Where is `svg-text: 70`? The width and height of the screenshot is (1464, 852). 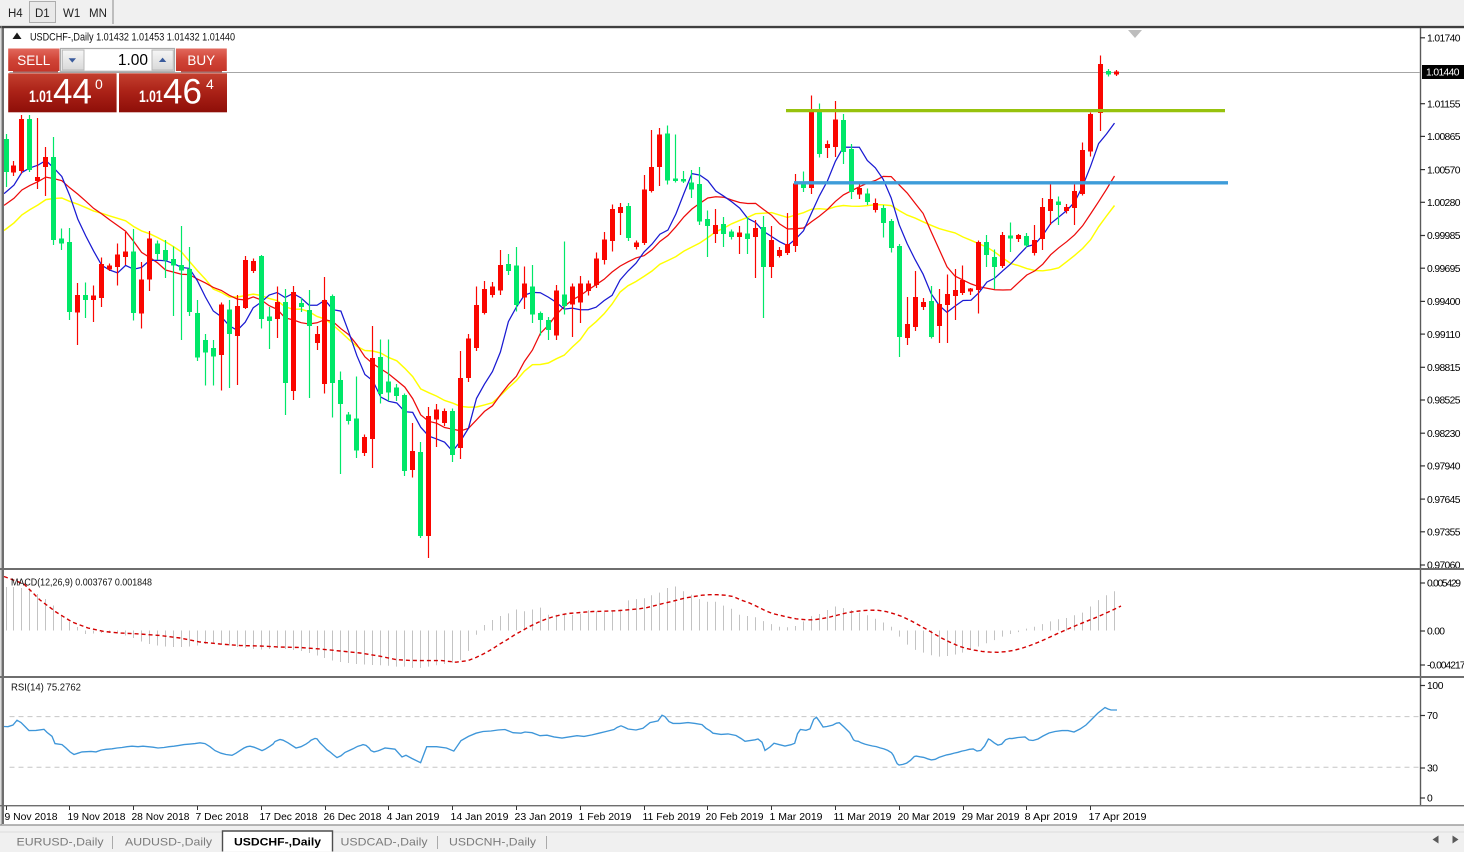 svg-text: 70 is located at coordinates (1432, 716).